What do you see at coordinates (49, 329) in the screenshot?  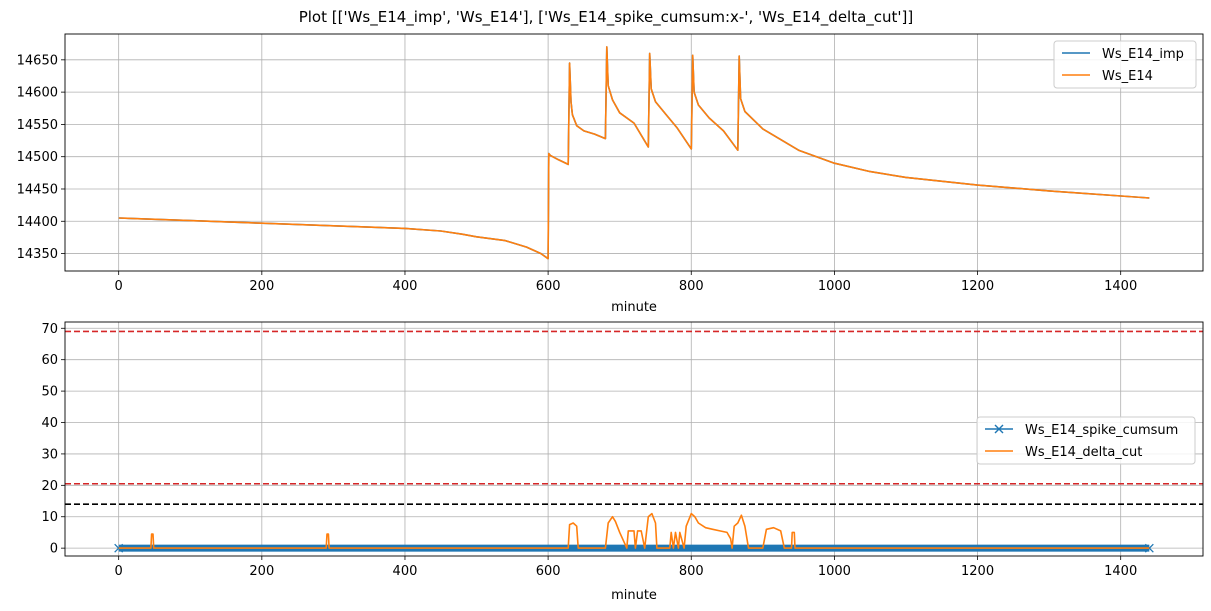 I see `y-tick-label: 70` at bounding box center [49, 329].